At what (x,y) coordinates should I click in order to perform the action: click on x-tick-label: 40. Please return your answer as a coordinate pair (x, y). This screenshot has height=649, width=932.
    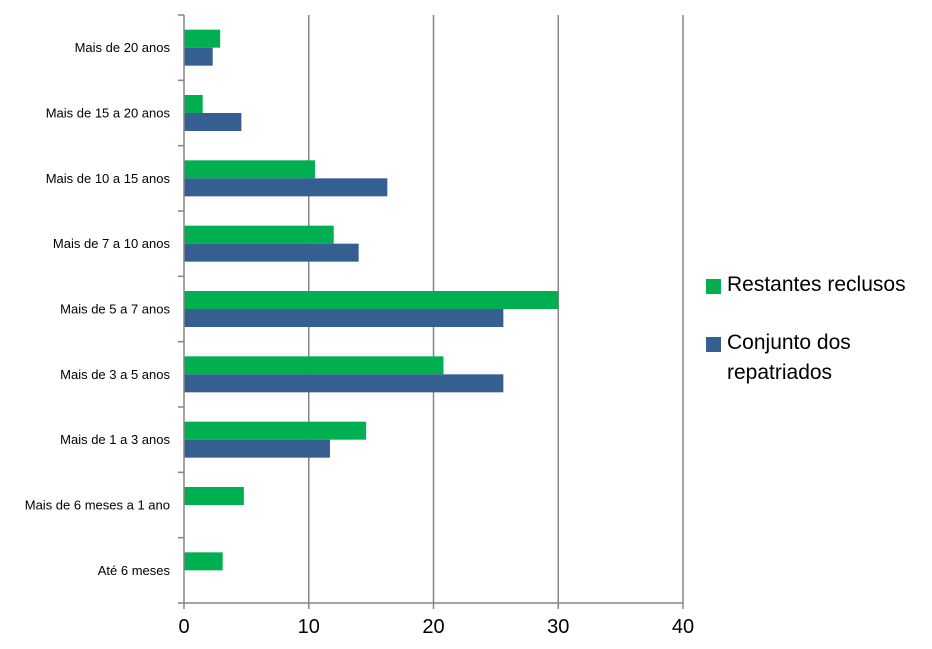
    Looking at the image, I should click on (683, 627).